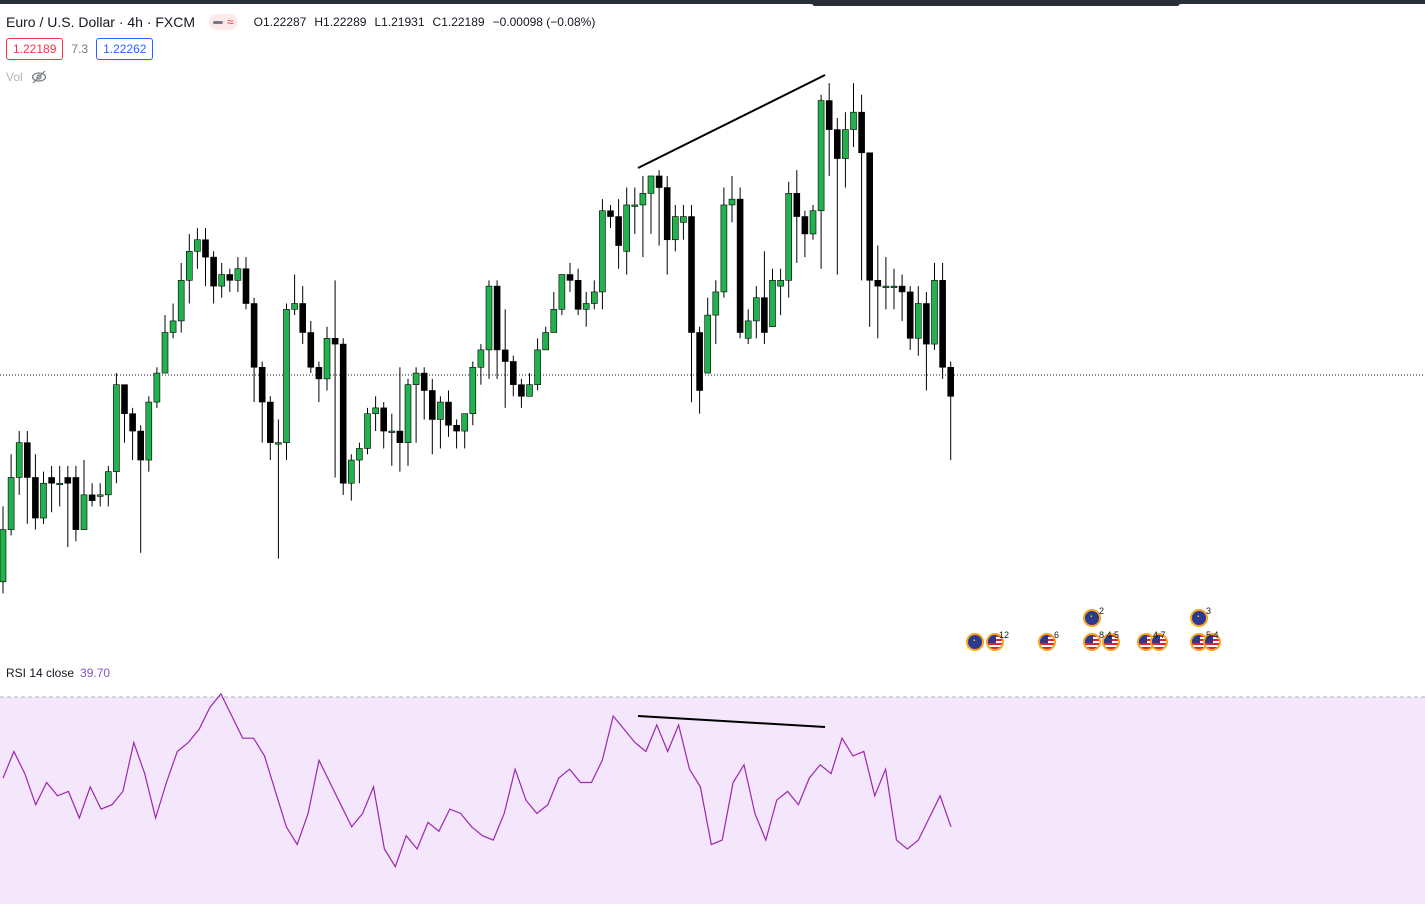 This screenshot has height=904, width=1425. What do you see at coordinates (40, 673) in the screenshot?
I see `rsi-title: RSI 14 close` at bounding box center [40, 673].